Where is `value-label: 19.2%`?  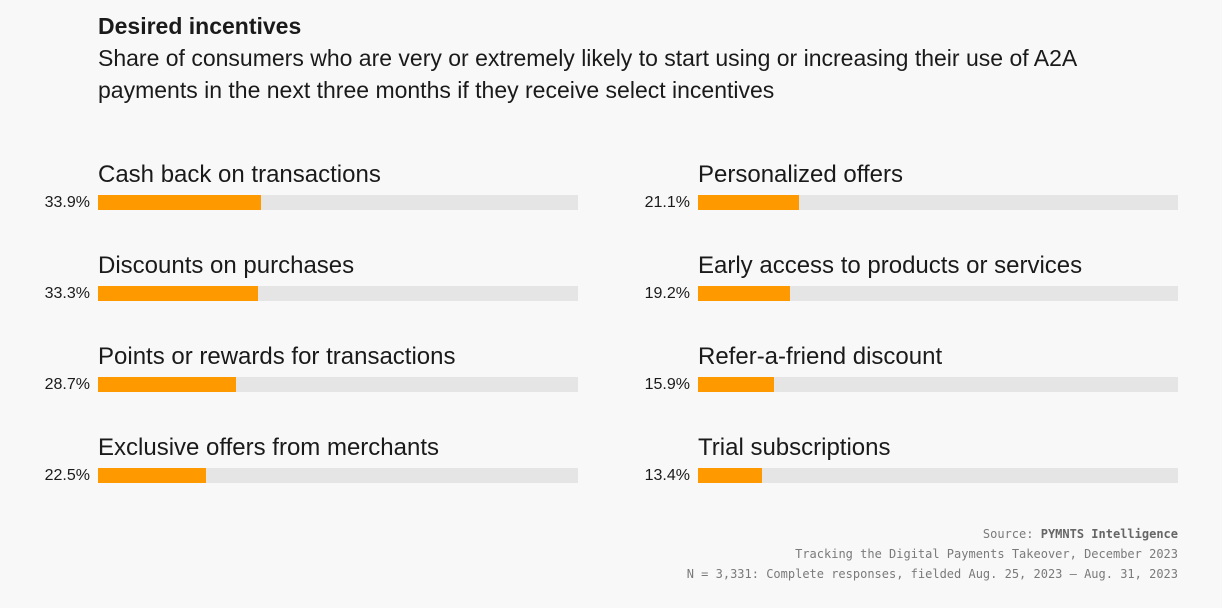
value-label: 19.2% is located at coordinates (667, 293).